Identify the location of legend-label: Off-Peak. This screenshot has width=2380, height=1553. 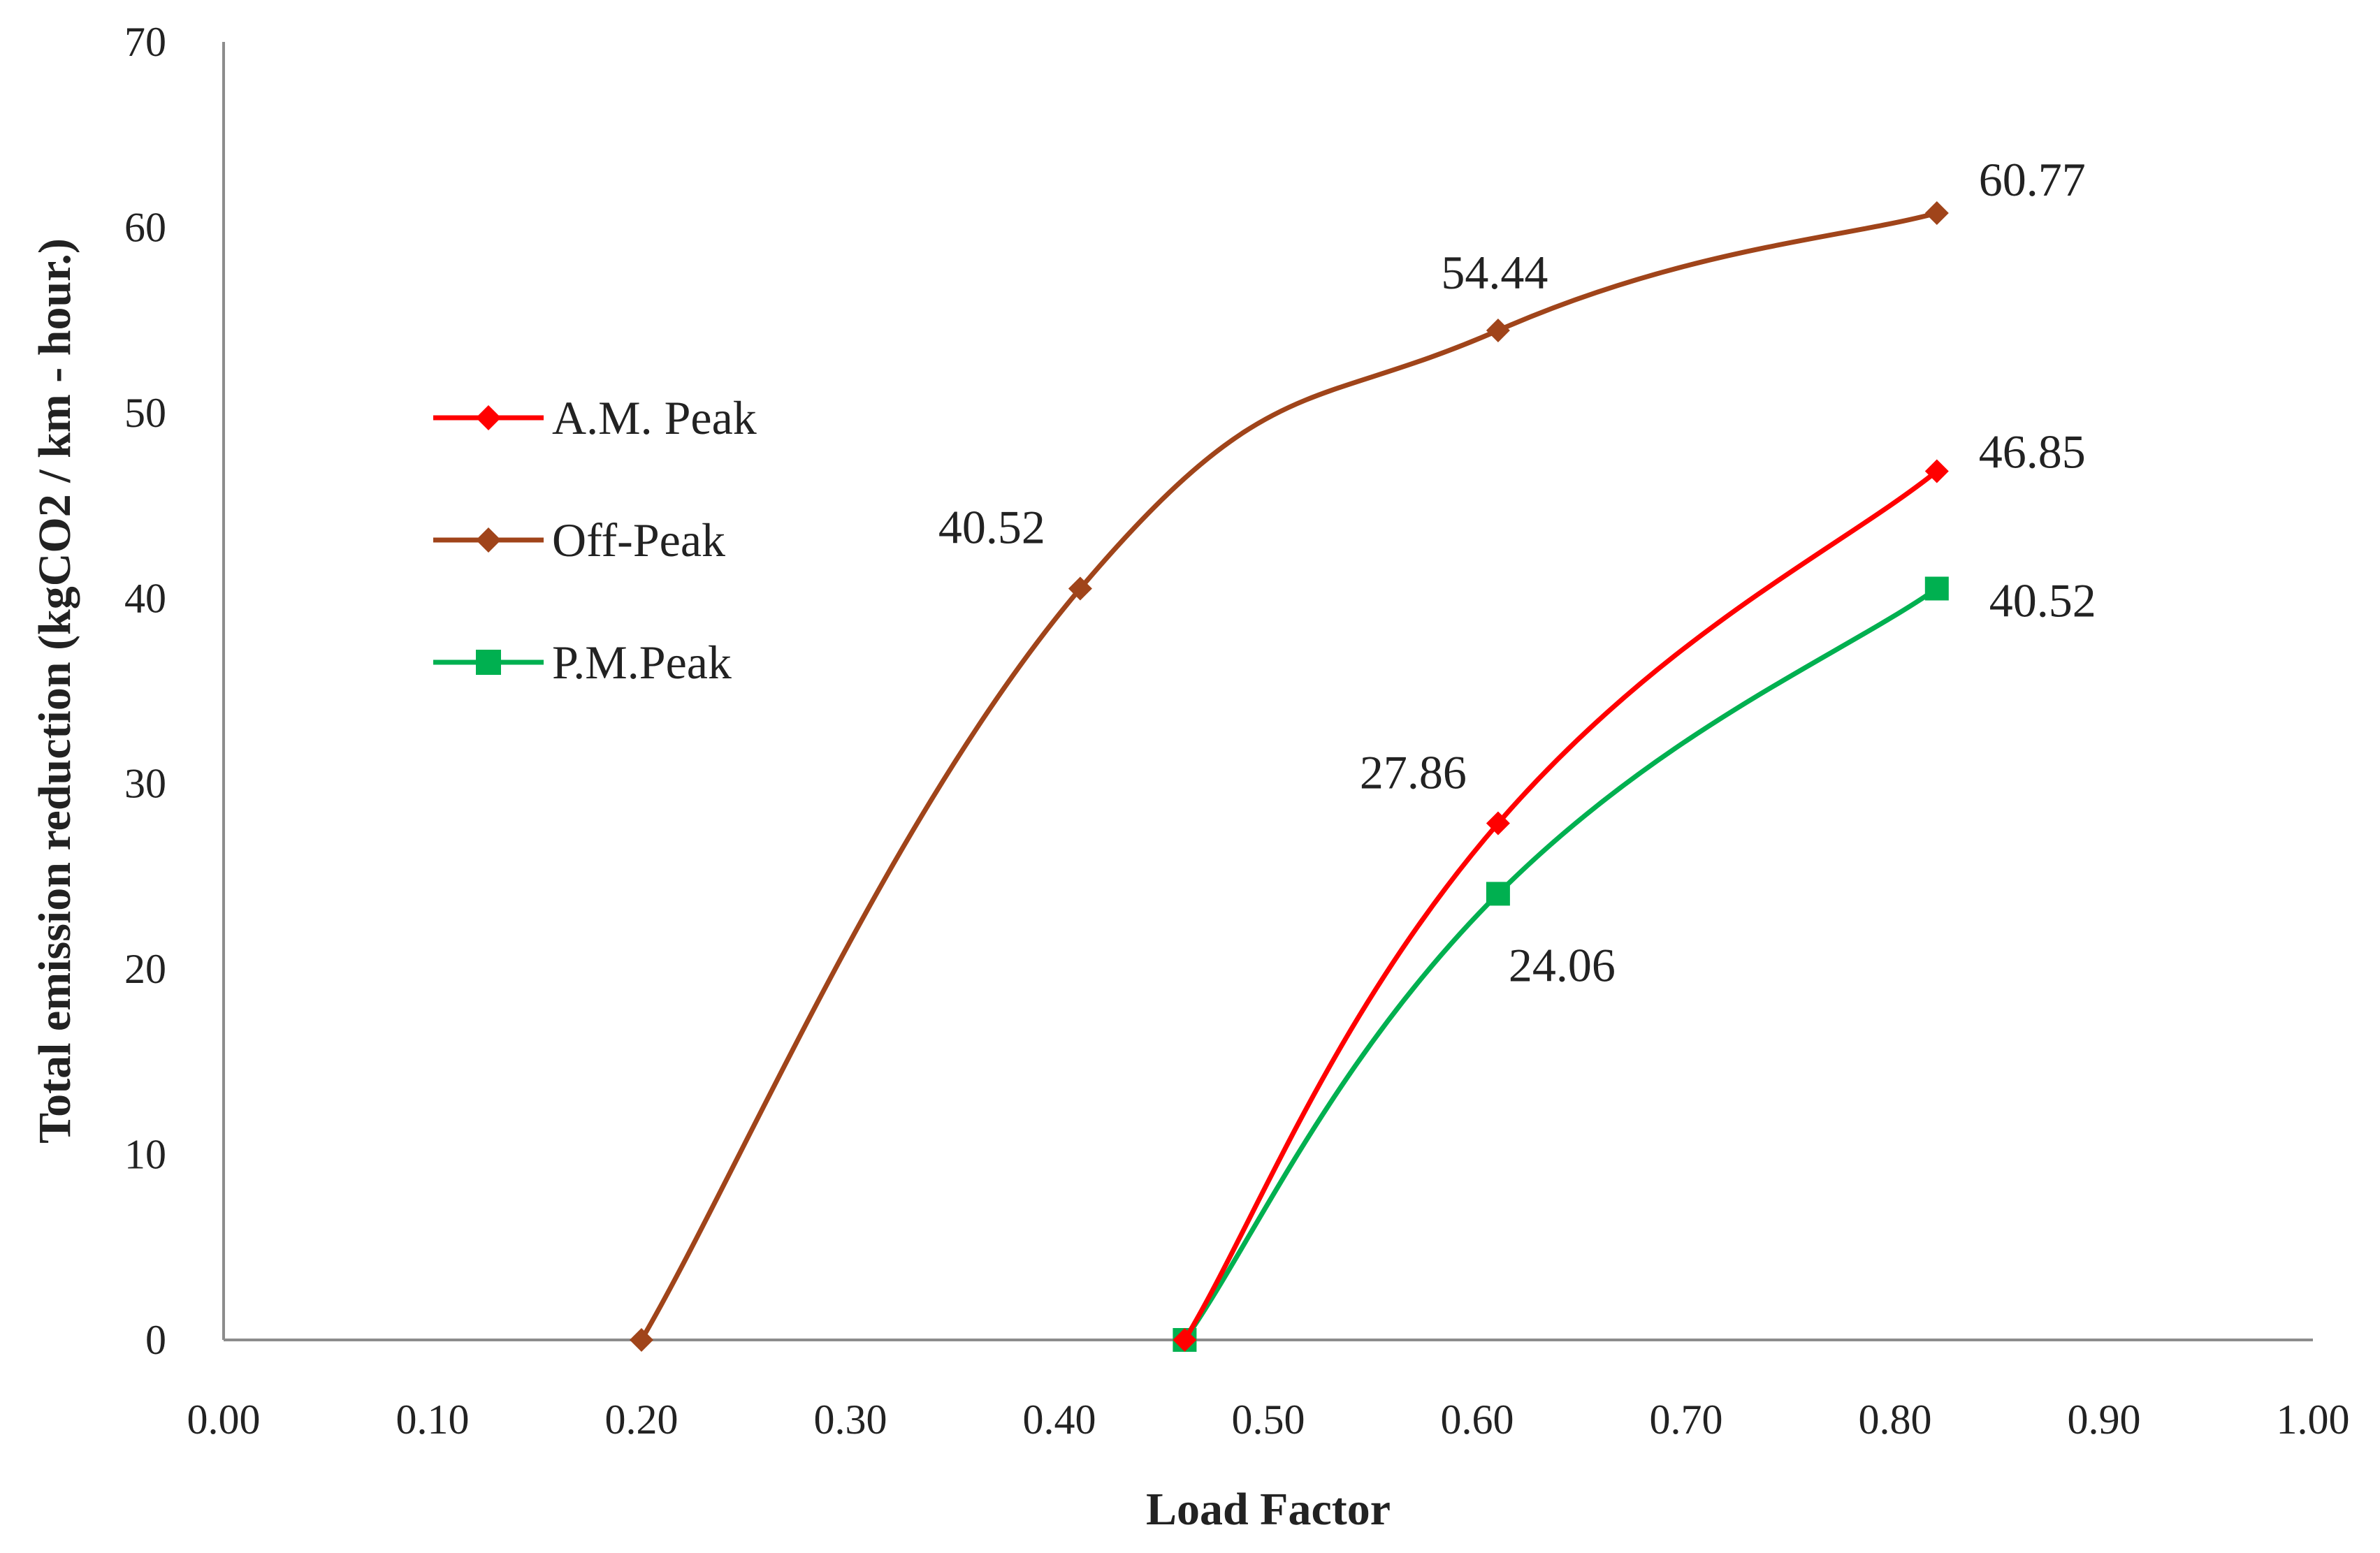
(638, 540).